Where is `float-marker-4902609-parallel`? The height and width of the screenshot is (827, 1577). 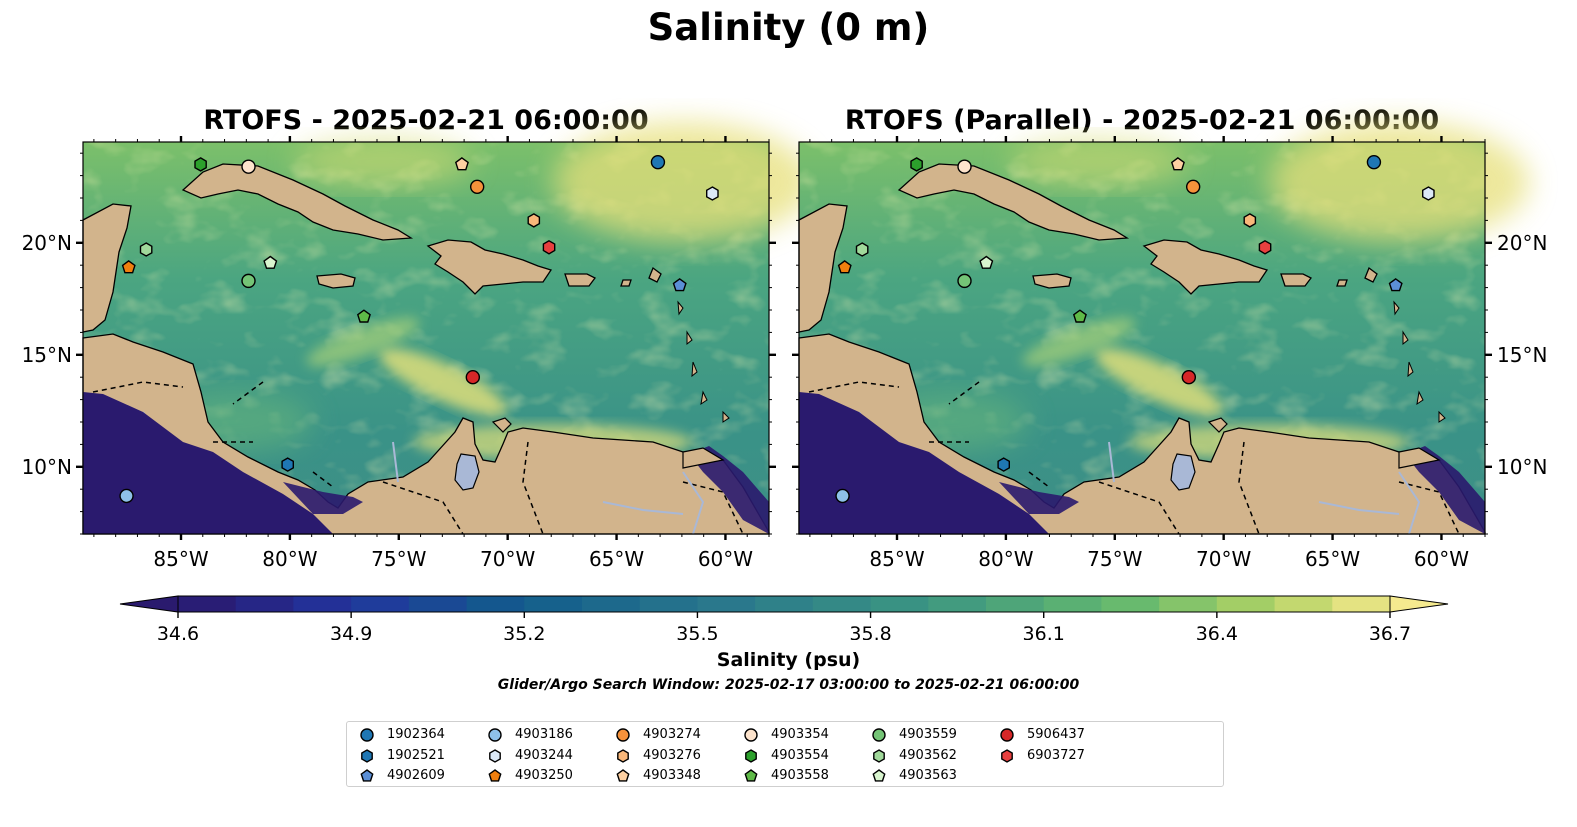
float-marker-4902609-parallel is located at coordinates (1395, 285).